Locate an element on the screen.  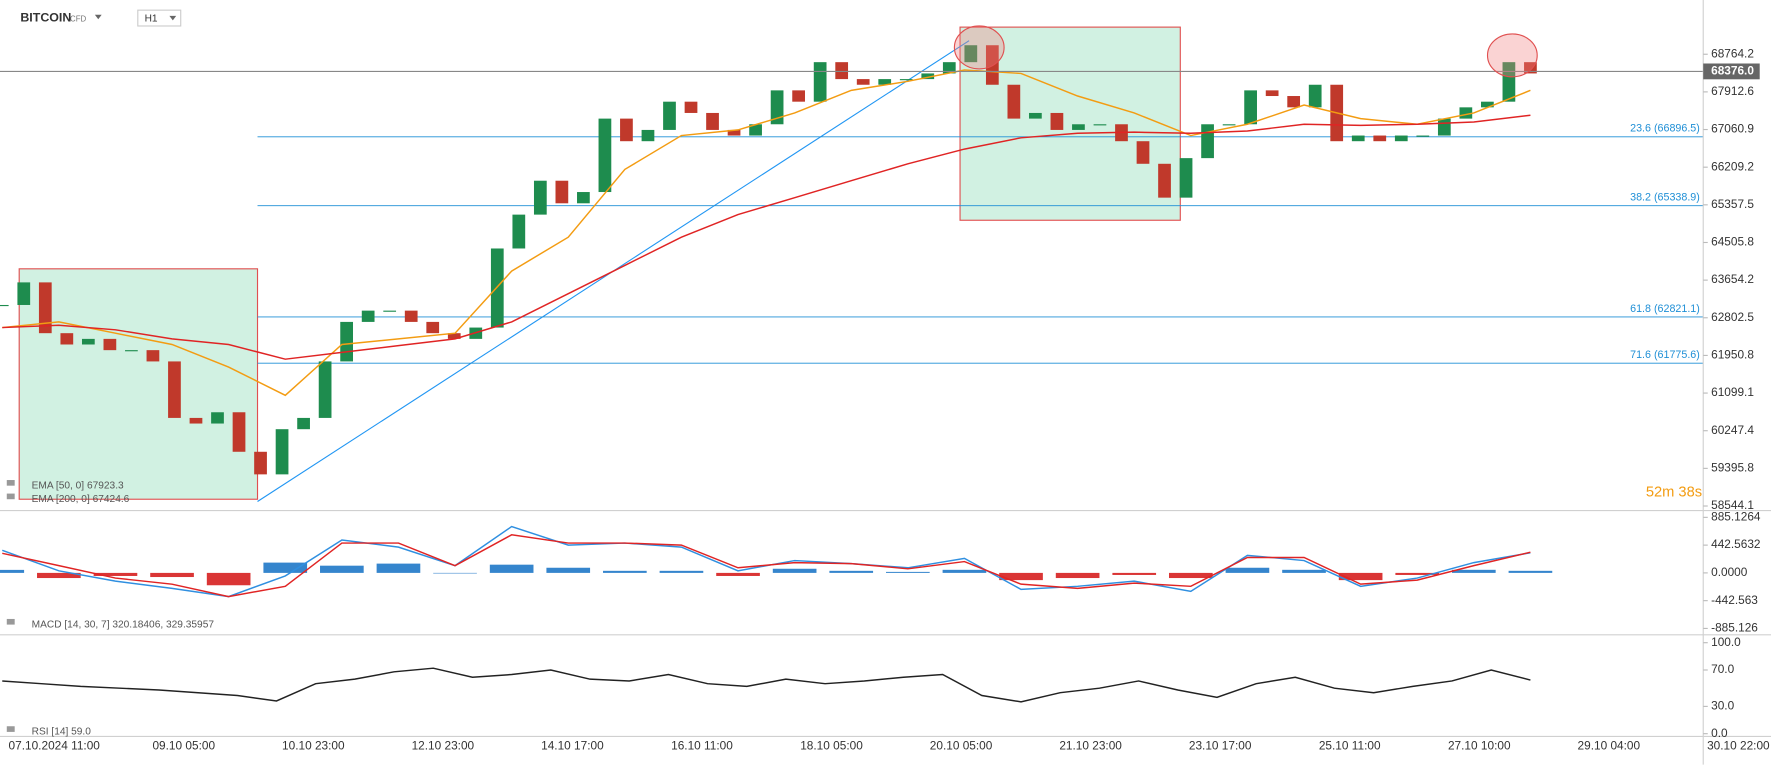
timeframe-dropdown is located at coordinates (173, 18).